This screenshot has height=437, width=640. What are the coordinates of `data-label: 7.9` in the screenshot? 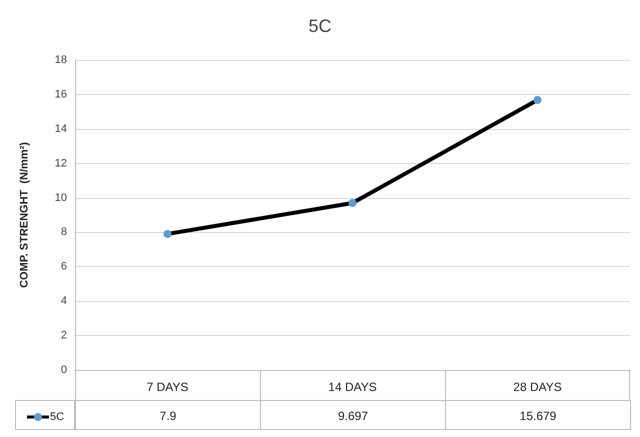 It's located at (168, 415).